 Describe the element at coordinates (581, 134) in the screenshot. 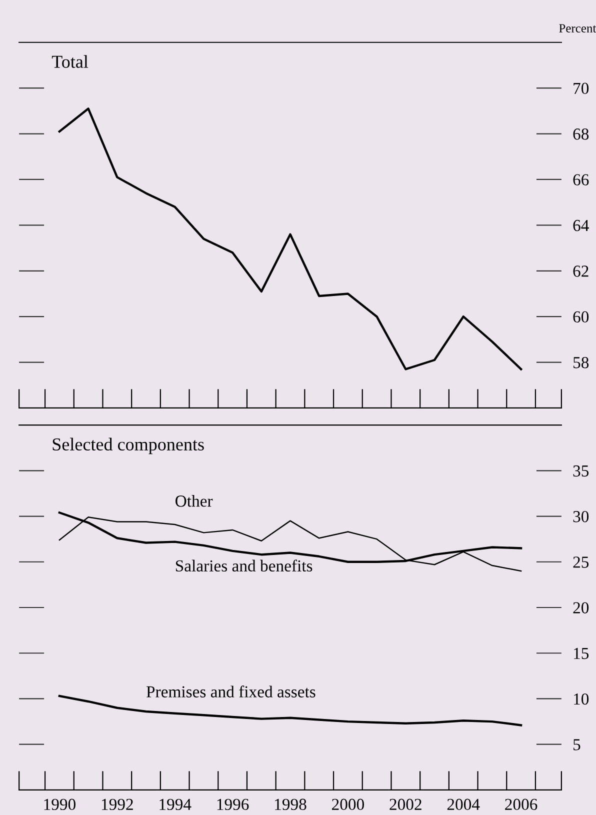

I see `y-tick-label: 68` at that location.